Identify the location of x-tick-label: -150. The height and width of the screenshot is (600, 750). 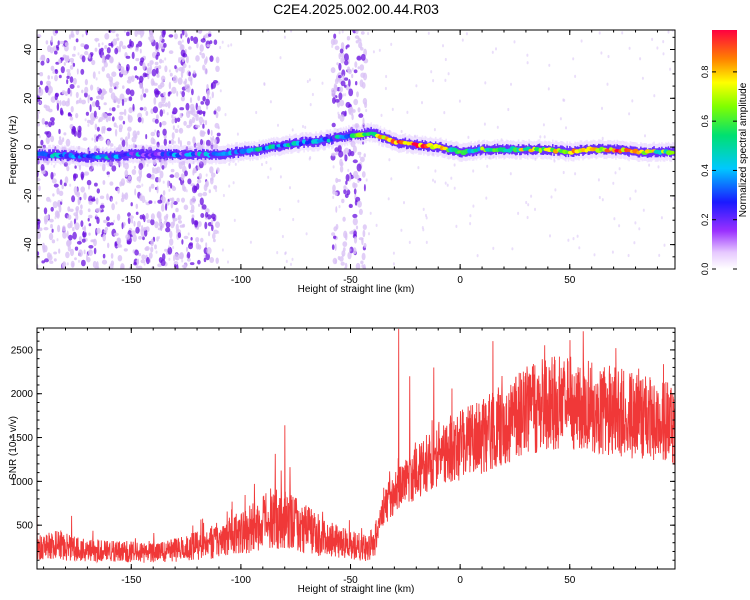
(131, 280).